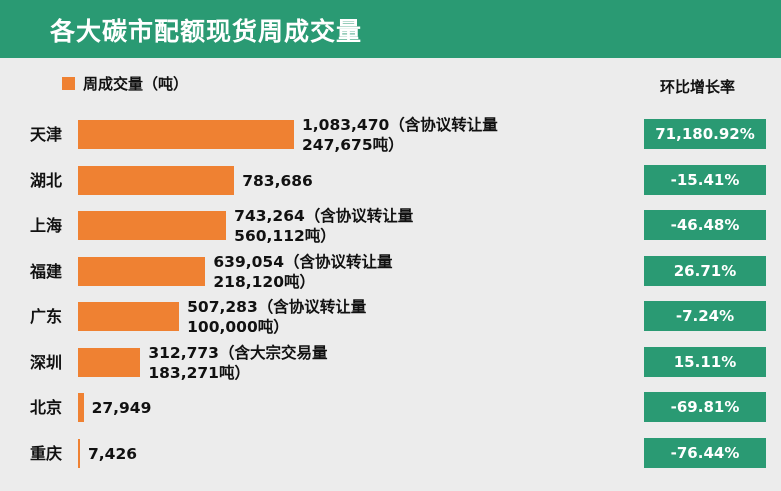 This screenshot has width=781, height=491. Describe the element at coordinates (390, 181) in the screenshot. I see `bar-row: 湖北 783,686 -15.41%` at that location.